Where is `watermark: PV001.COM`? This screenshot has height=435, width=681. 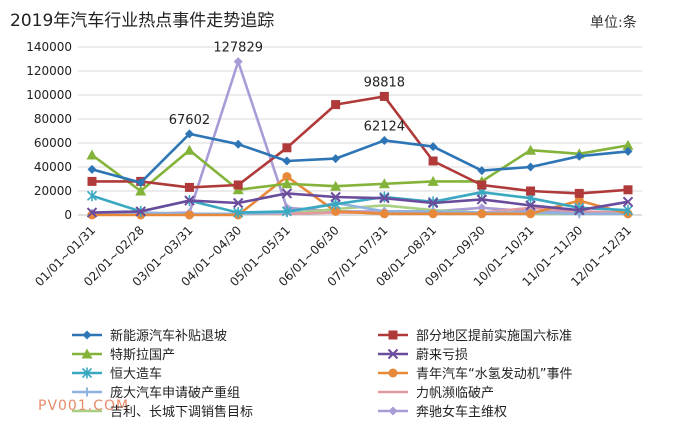 watermark: PV001.COM is located at coordinates (84, 406).